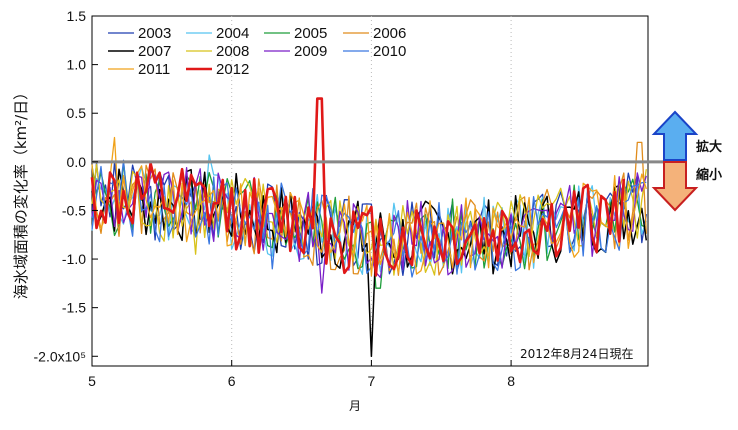 This screenshot has height=430, width=738. What do you see at coordinates (77, 162) in the screenshot?
I see `y-tick-label: 0.0` at bounding box center [77, 162].